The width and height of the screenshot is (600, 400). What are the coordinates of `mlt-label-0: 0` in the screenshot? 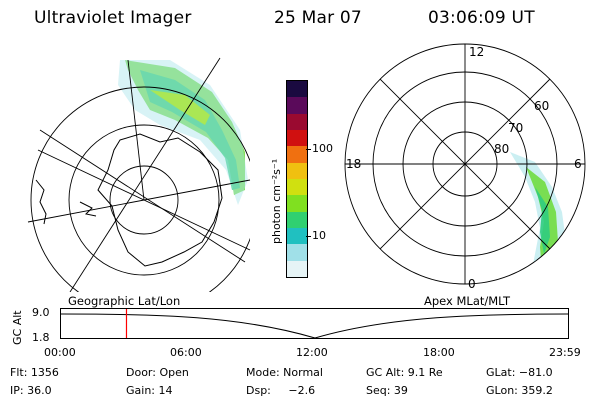 It's located at (472, 284).